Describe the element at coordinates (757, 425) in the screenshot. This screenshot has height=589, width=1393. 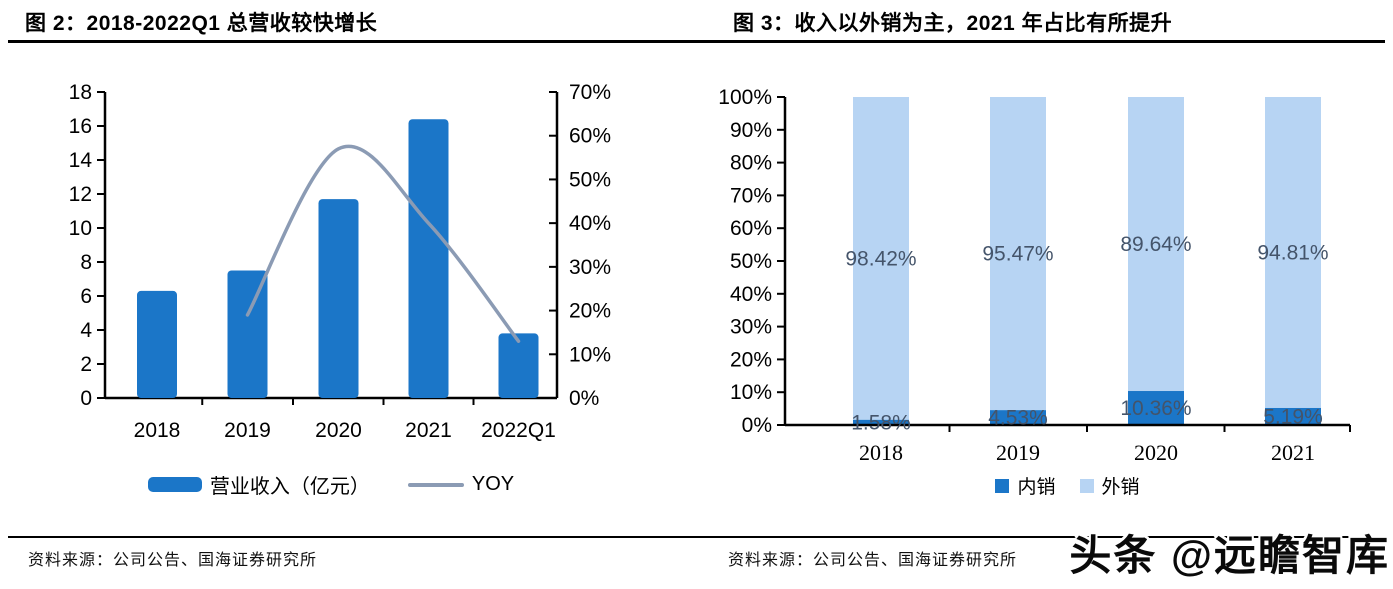
I see `y-axis-tick-label: 0%` at that location.